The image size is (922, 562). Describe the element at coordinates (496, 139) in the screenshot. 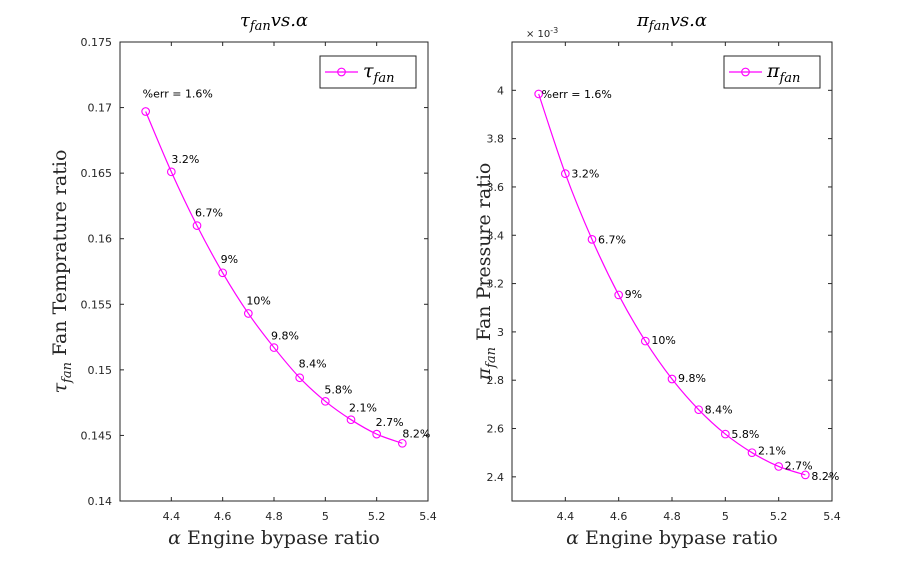

I see `y-tick-label: 3.8` at that location.